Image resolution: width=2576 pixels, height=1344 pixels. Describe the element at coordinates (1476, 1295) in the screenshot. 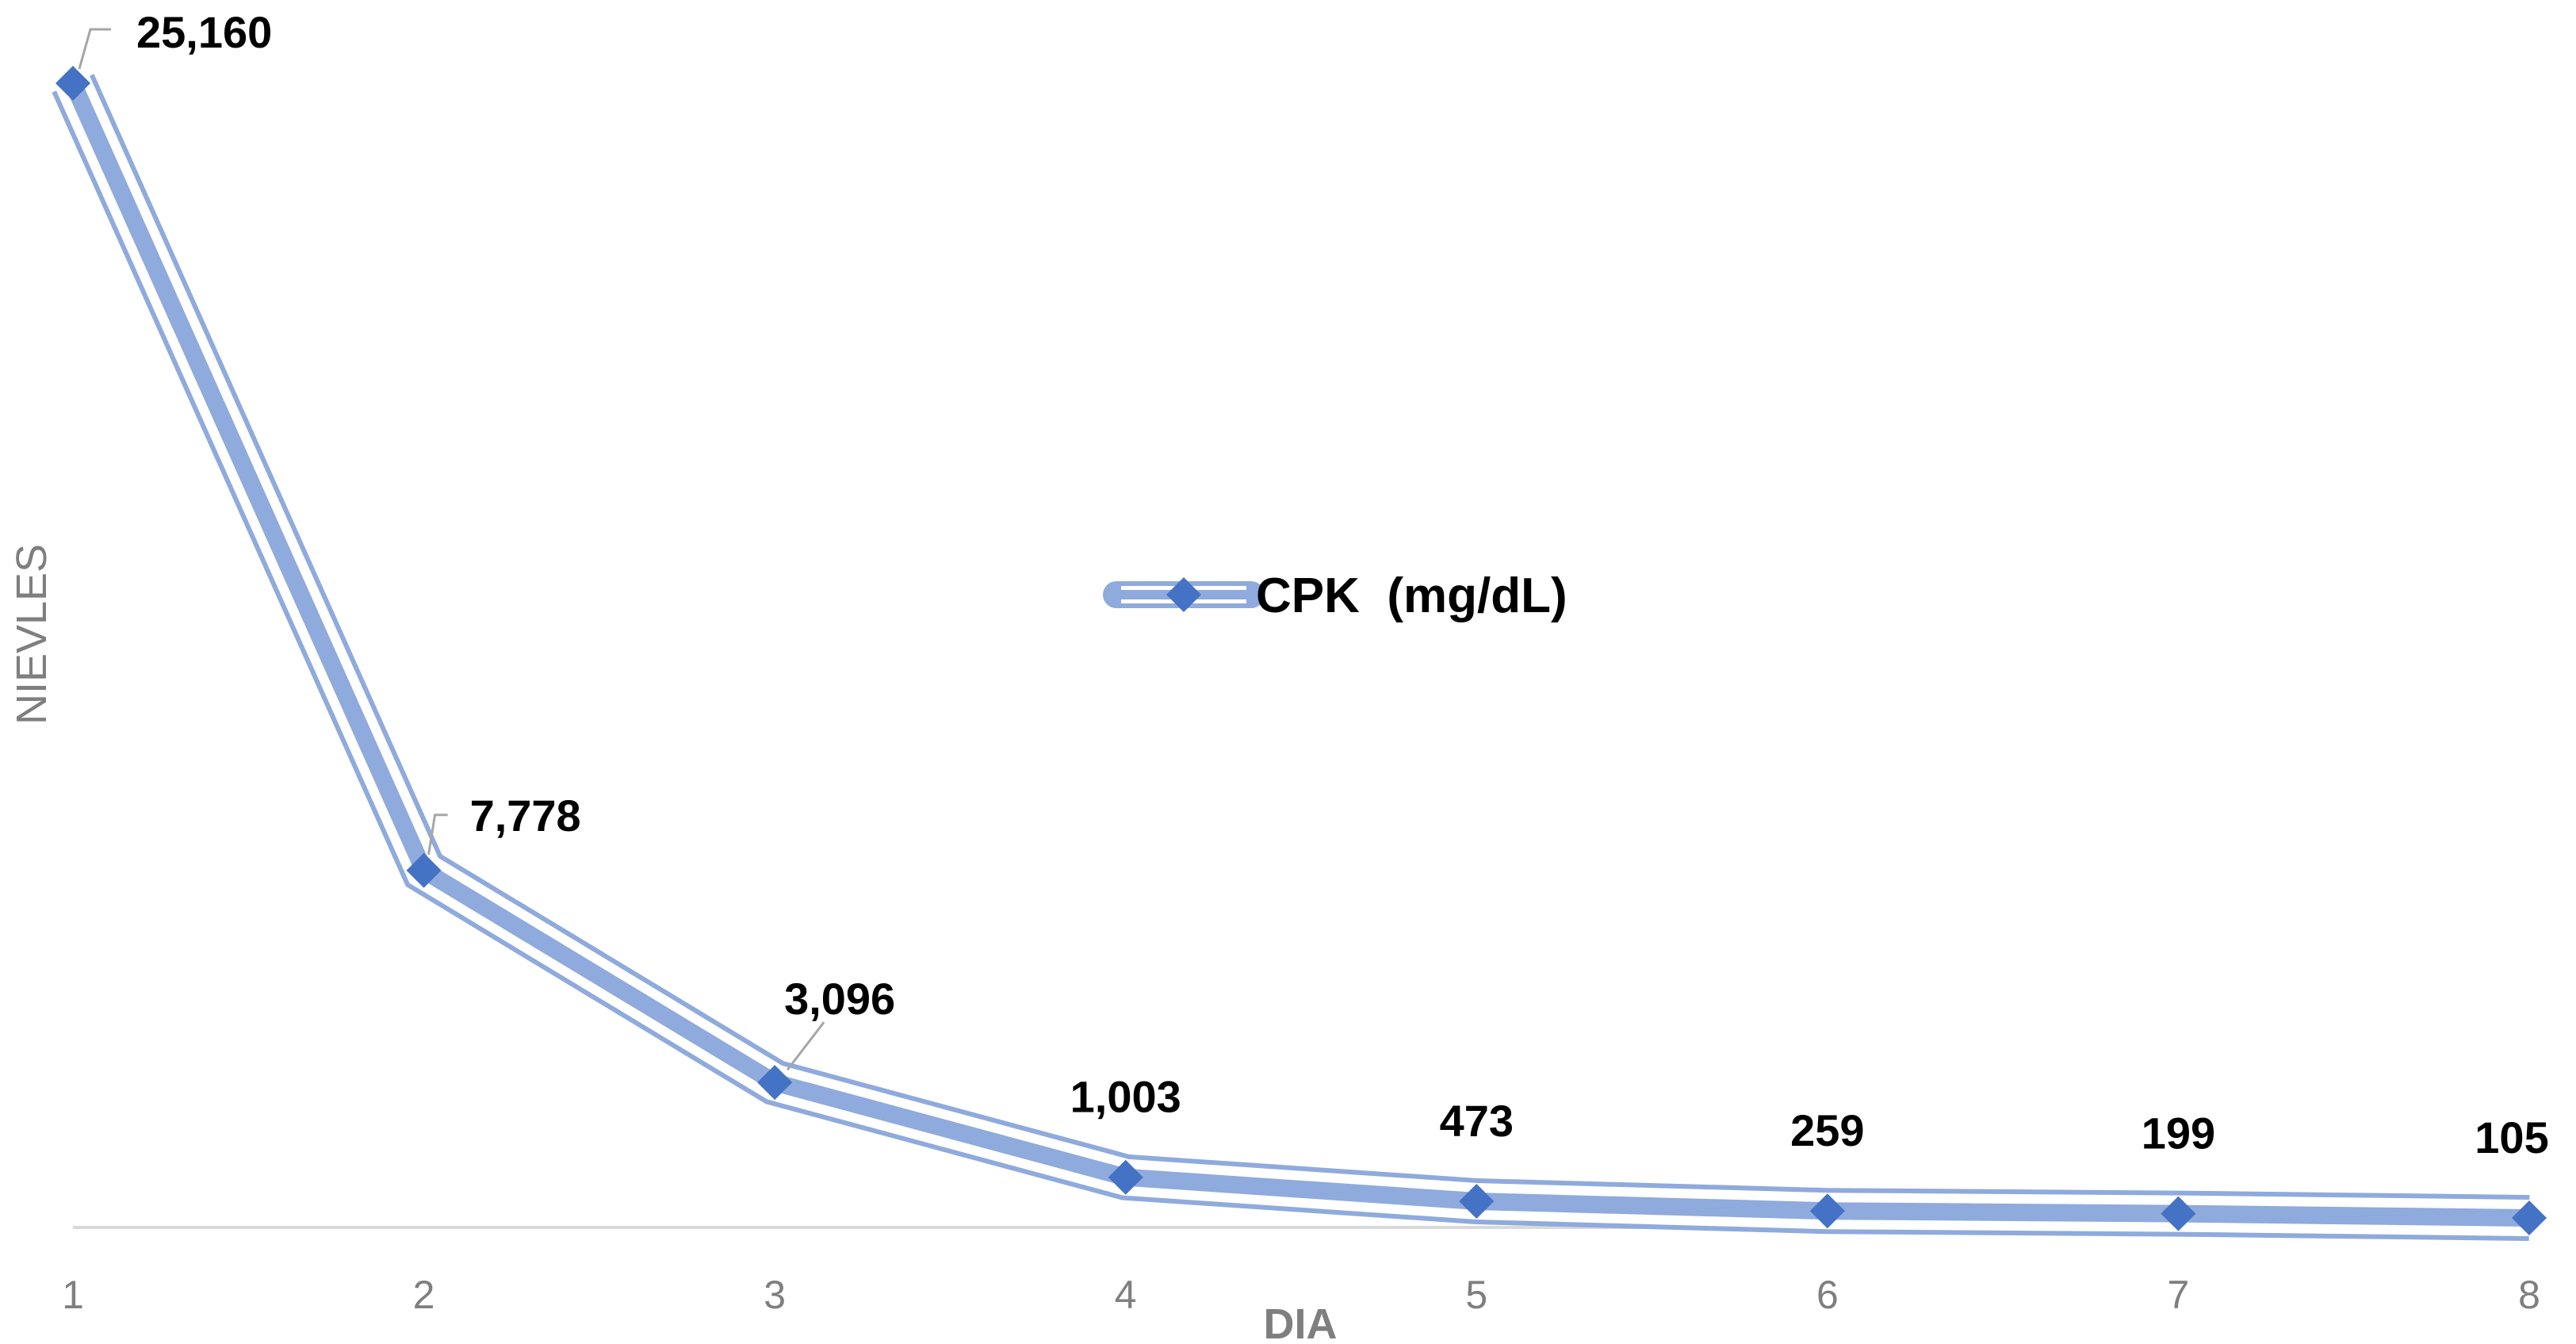

I see `x-tick-label-5: 5` at that location.